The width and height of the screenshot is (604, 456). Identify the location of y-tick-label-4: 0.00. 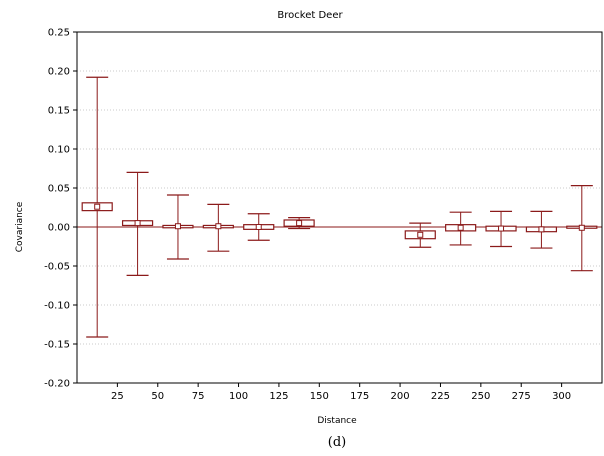
(59, 228).